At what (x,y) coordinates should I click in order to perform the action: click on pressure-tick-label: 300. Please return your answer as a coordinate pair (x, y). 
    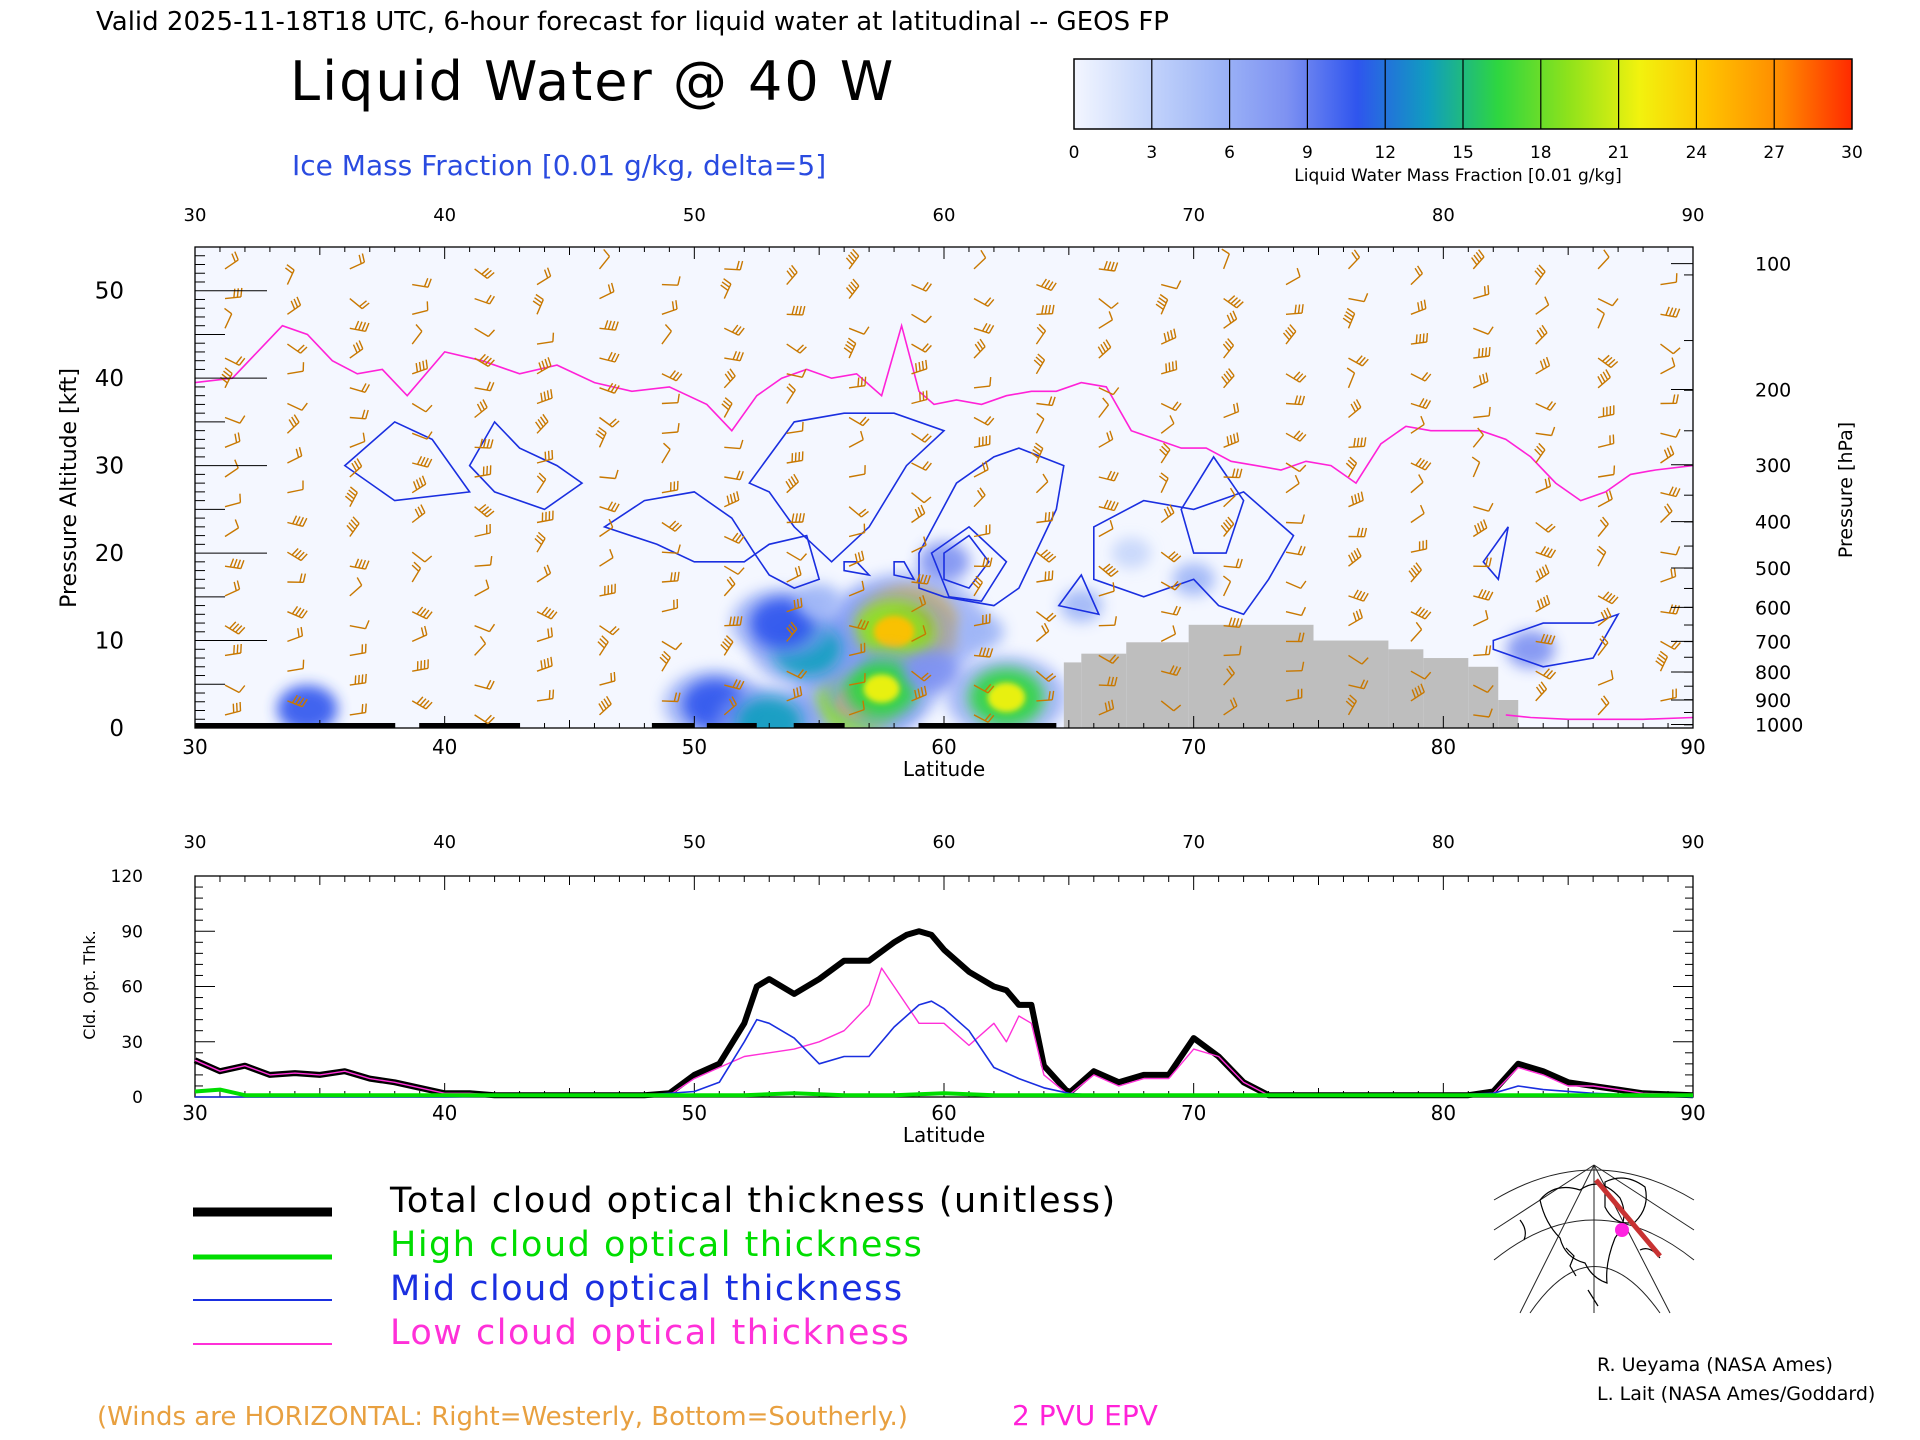
    Looking at the image, I should click on (1773, 466).